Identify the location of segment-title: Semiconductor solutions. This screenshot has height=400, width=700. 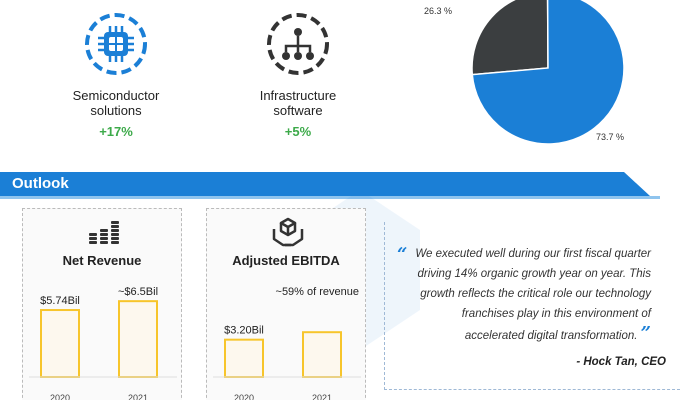
(116, 103).